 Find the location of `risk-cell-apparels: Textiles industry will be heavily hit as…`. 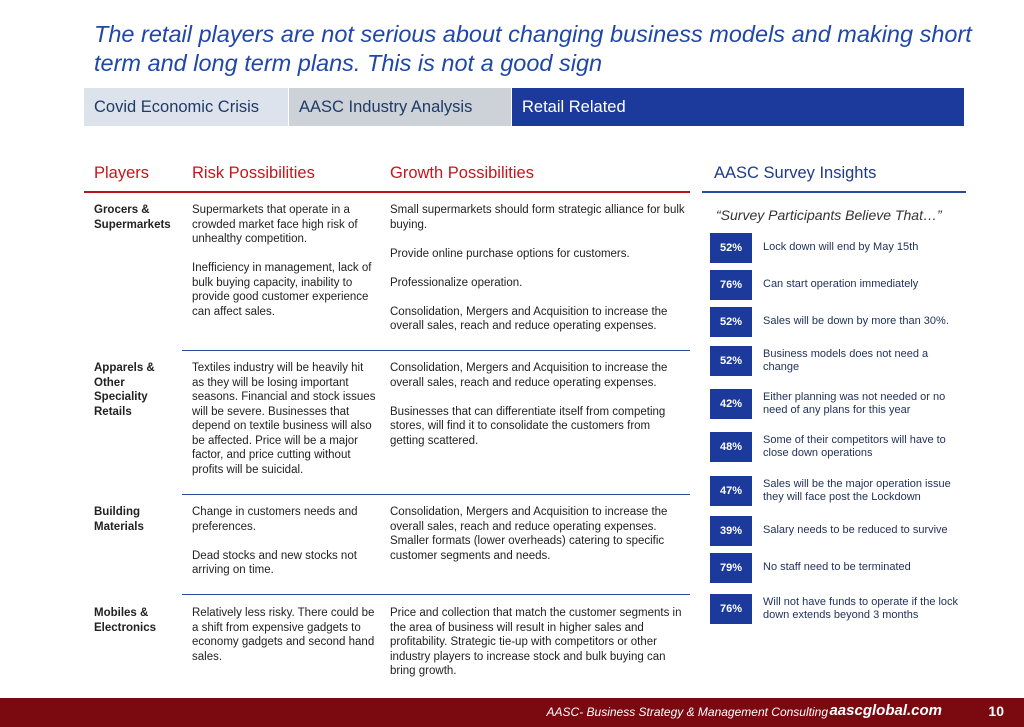

risk-cell-apparels: Textiles industry will be heavily hit as… is located at coordinates (284, 419).